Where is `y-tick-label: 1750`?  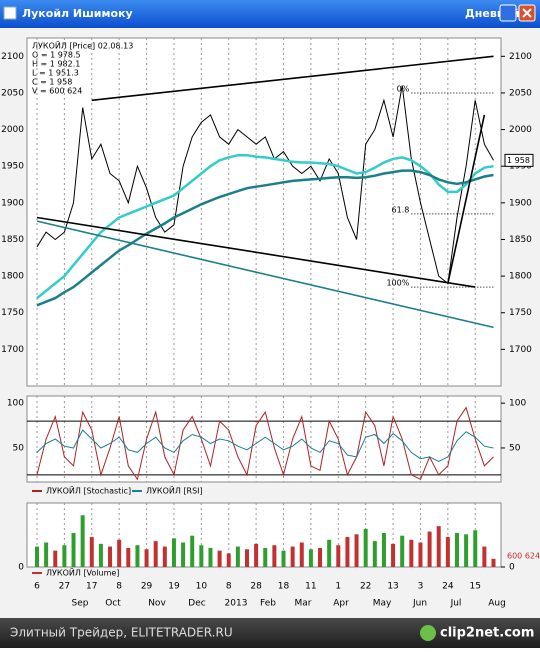
y-tick-label: 1750 is located at coordinates (12, 313).